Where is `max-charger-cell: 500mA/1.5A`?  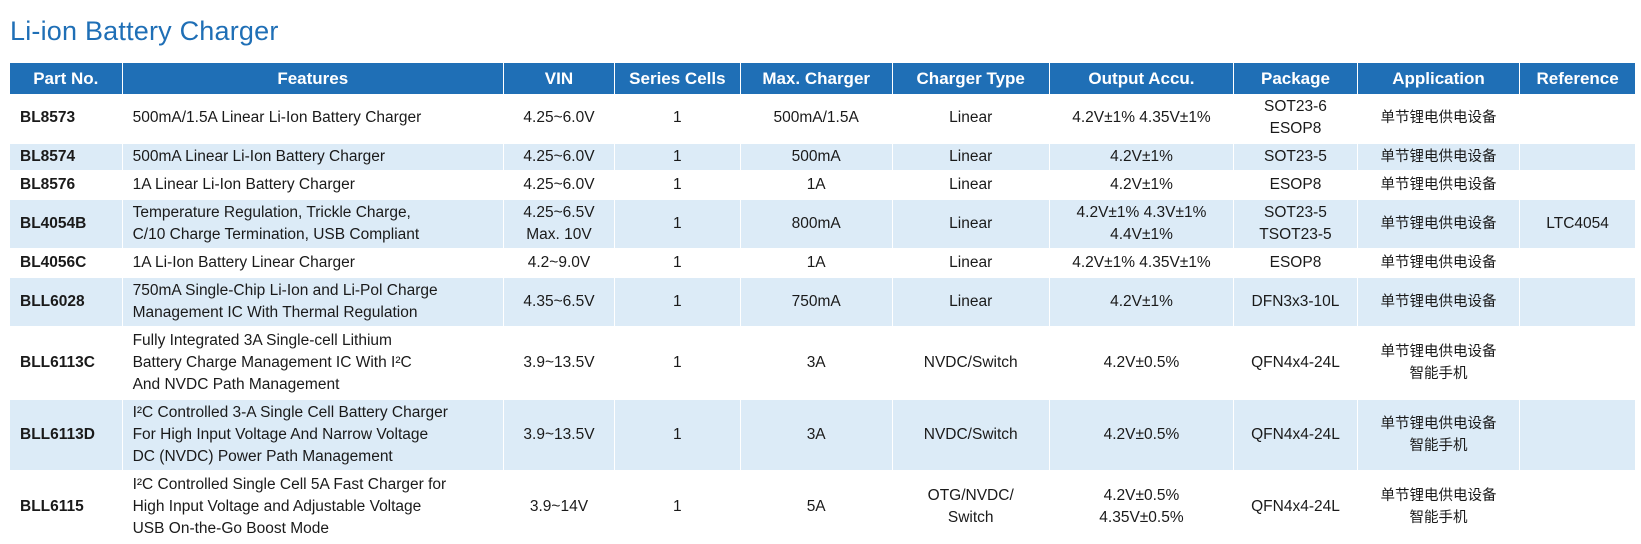
max-charger-cell: 500mA/1.5A is located at coordinates (816, 119).